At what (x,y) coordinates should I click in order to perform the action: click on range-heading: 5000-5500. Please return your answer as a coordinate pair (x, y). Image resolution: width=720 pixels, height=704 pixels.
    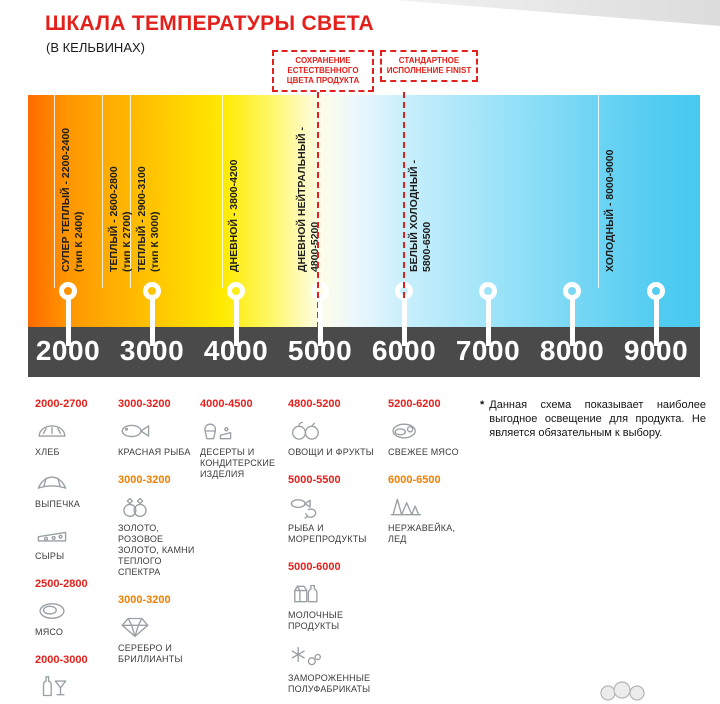
    Looking at the image, I should click on (314, 480).